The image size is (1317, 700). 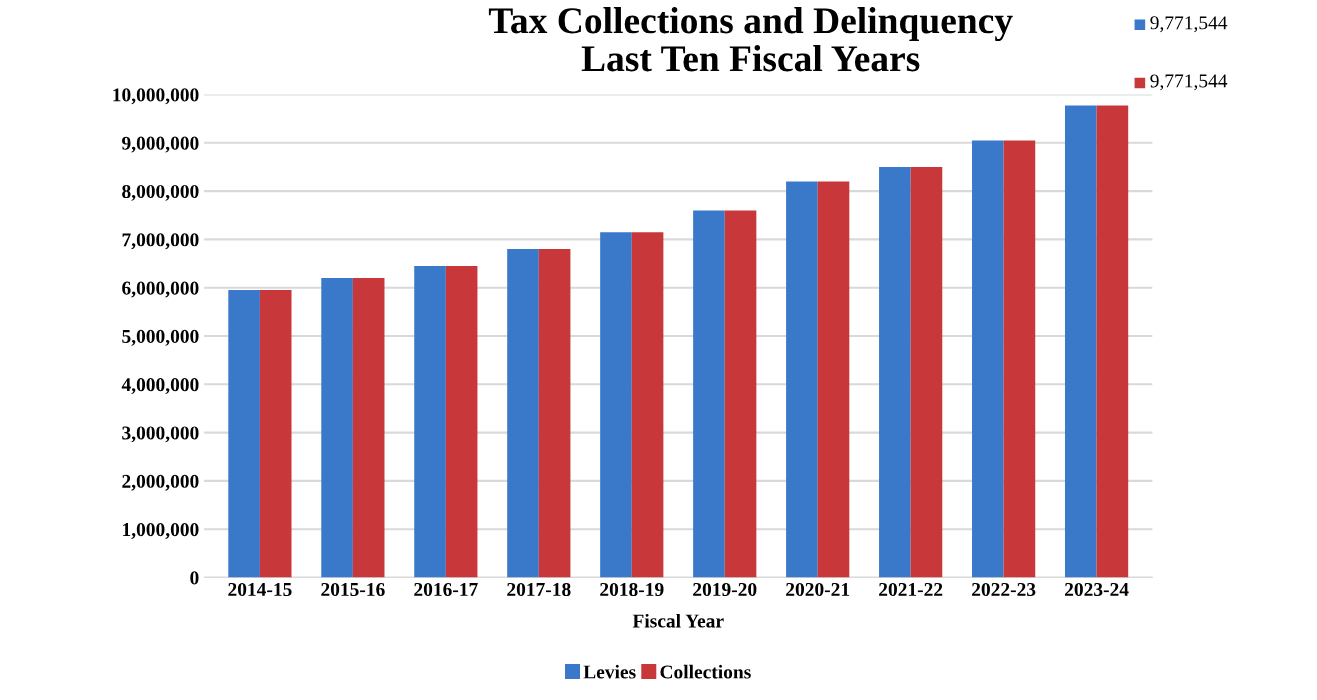 What do you see at coordinates (156, 96) in the screenshot?
I see `y-tick-label: 10,000,000` at bounding box center [156, 96].